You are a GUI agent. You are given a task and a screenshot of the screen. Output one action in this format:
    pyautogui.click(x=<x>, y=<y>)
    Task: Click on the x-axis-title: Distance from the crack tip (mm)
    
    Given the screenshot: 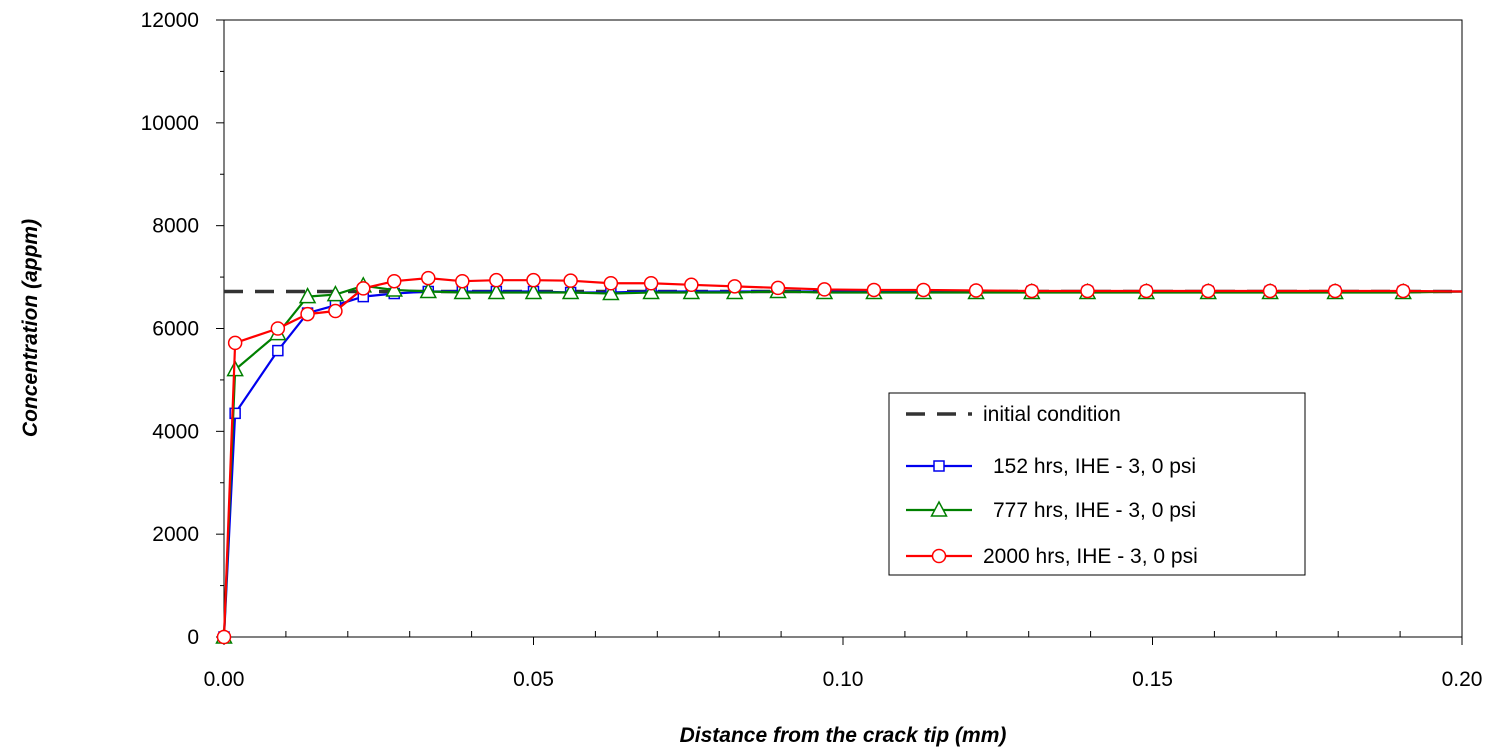 What is the action you would take?
    pyautogui.click(x=843, y=735)
    